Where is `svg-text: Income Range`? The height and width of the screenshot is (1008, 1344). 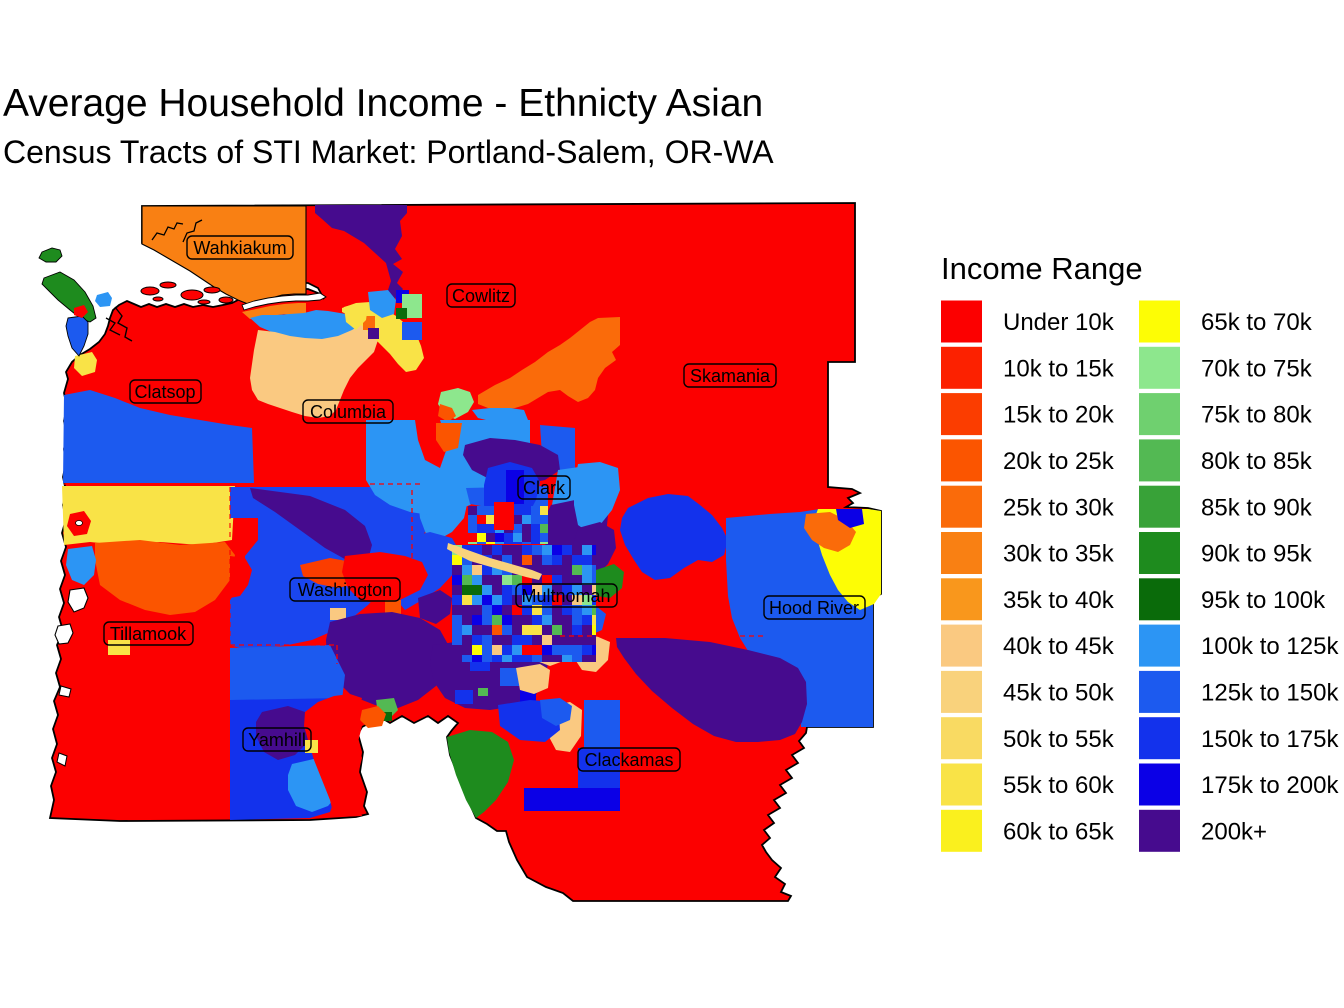
svg-text: Income Range is located at coordinates (1042, 268).